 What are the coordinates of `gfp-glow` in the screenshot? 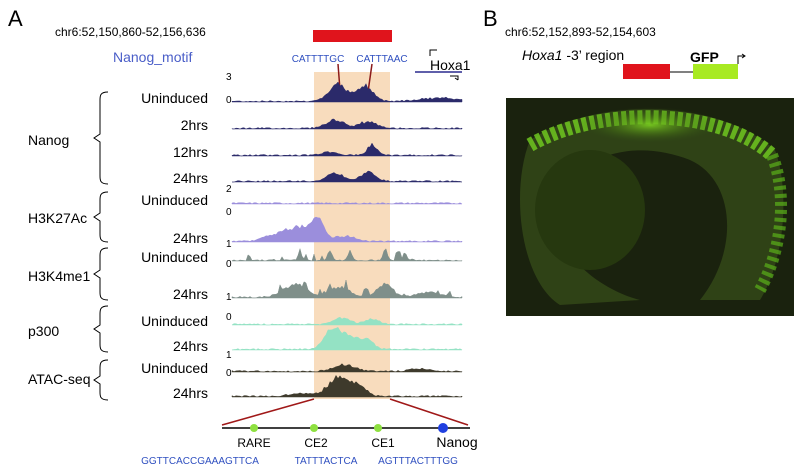 It's located at (650, 125).